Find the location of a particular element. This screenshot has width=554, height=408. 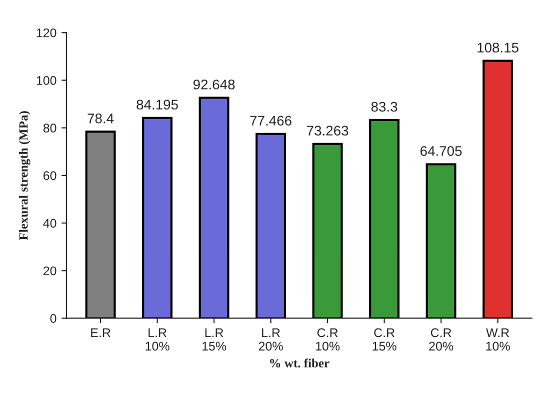

x-tick-label: C.R 20% is located at coordinates (441, 339).